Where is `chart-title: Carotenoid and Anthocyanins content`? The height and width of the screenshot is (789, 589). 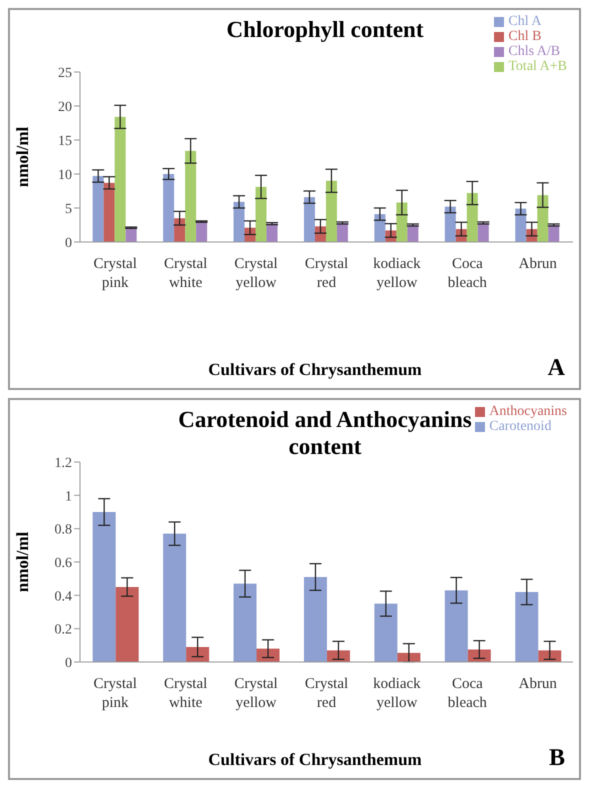
chart-title: Carotenoid and Anthocyanins content is located at coordinates (325, 433).